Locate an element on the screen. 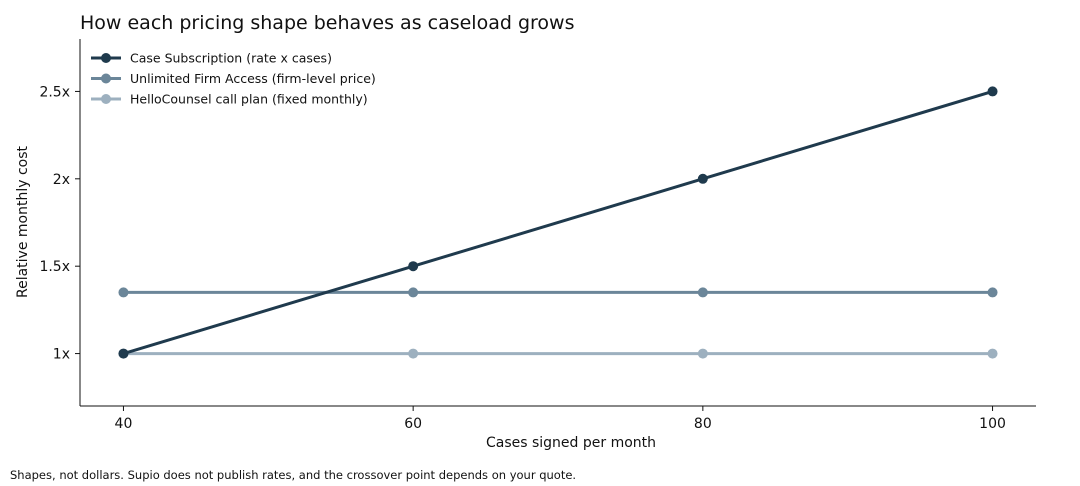 The image size is (1080, 486). y-axis-label: Relative monthly cost is located at coordinates (23, 221).